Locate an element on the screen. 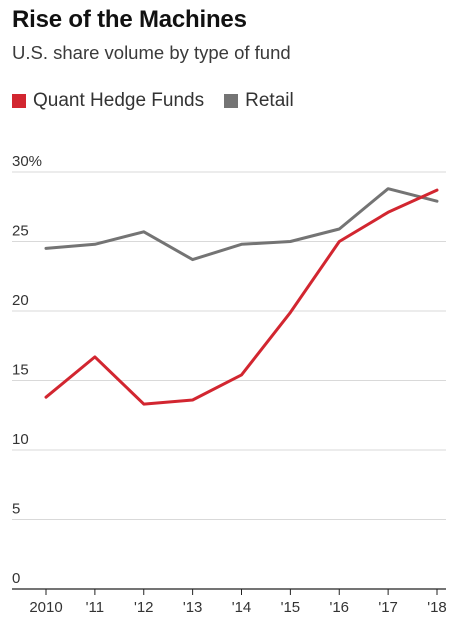 The image size is (455, 632). y-tick-label: 10 is located at coordinates (20, 439).